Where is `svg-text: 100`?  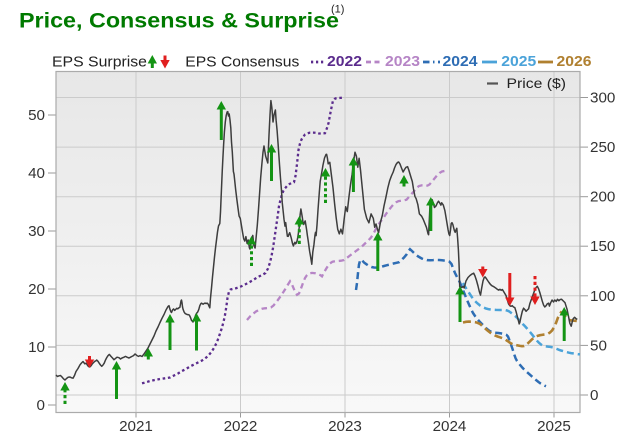 svg-text: 100 is located at coordinates (602, 296).